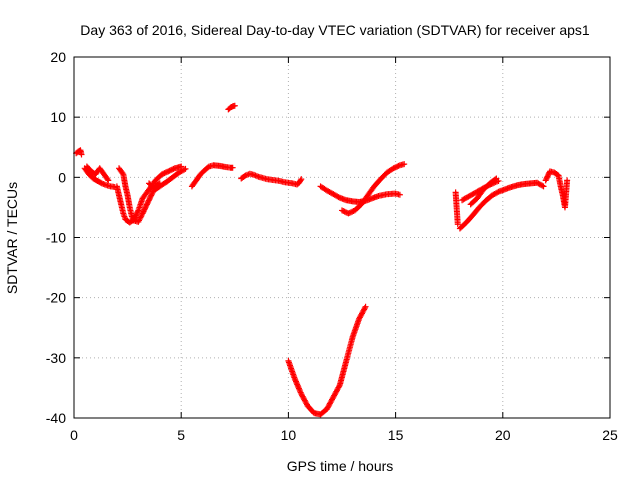 The width and height of the screenshot is (640, 480). What do you see at coordinates (181, 435) in the screenshot?
I see `x-tick-label: 5` at bounding box center [181, 435].